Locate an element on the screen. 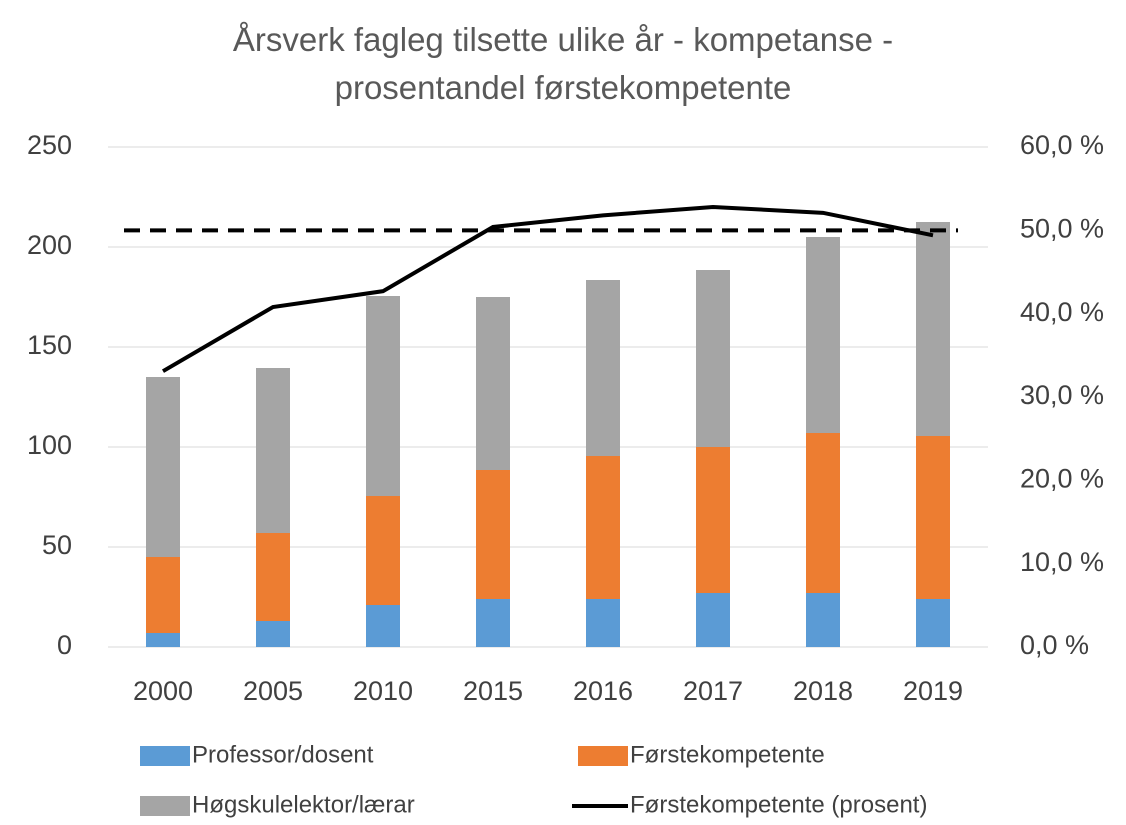 The width and height of the screenshot is (1126, 825). x-tick-label: 2015 is located at coordinates (493, 691).